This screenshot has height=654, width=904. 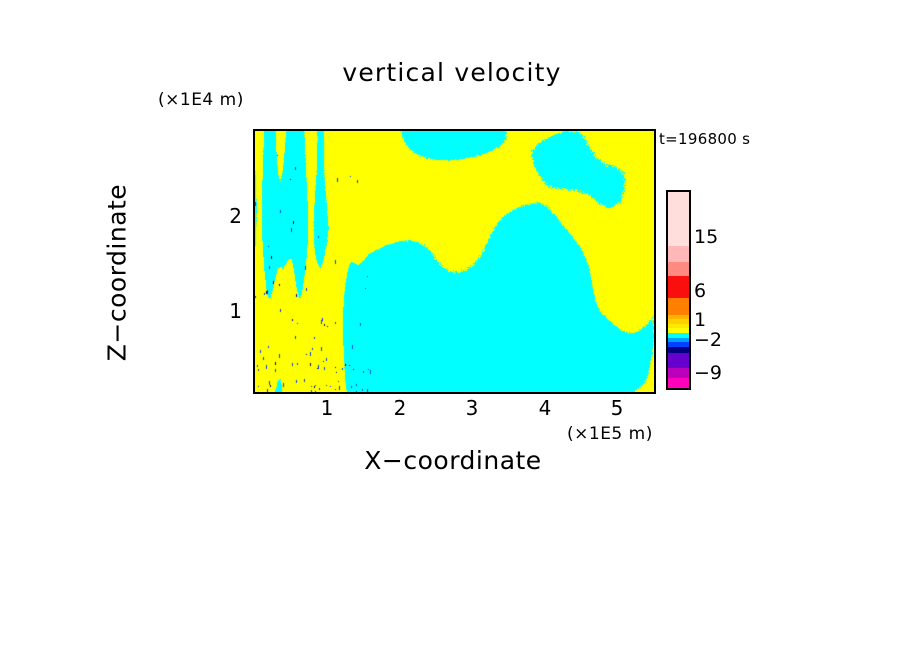 I want to click on colorbar-label: −9, so click(x=708, y=373).